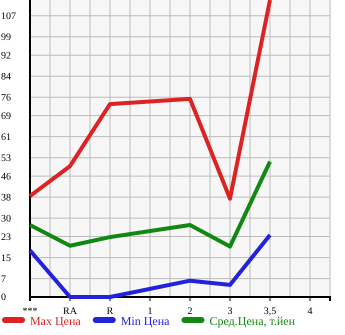 The height and width of the screenshot is (335, 345). I want to click on y-tick-label: 99, so click(6, 37).